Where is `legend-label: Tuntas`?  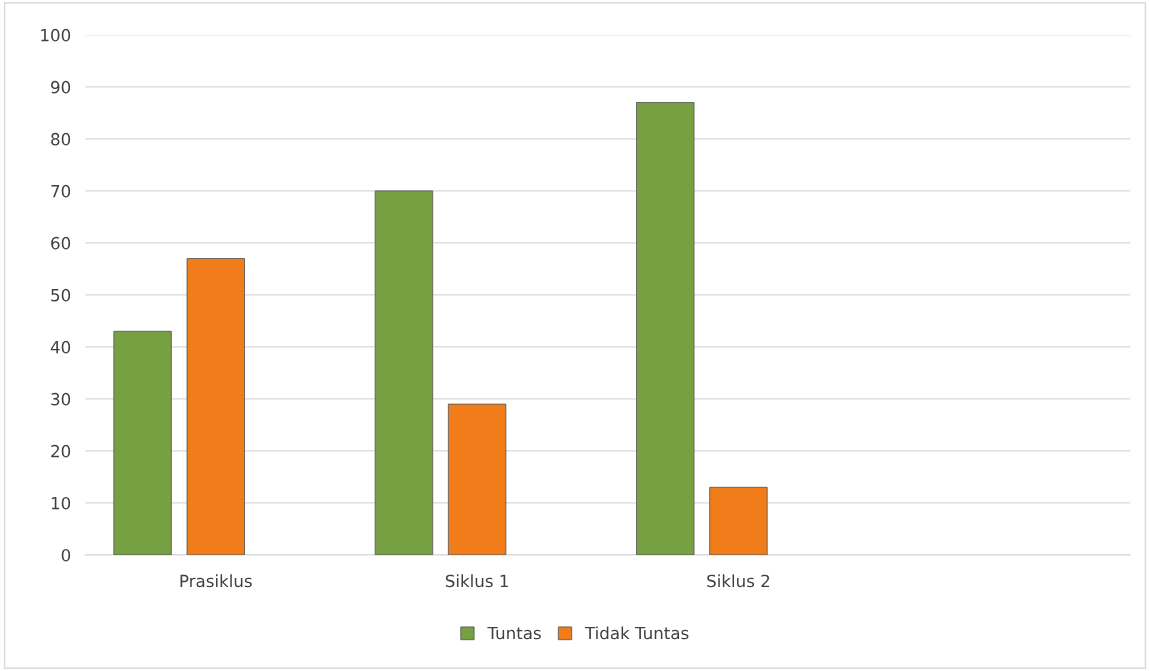 legend-label: Tuntas is located at coordinates (514, 633).